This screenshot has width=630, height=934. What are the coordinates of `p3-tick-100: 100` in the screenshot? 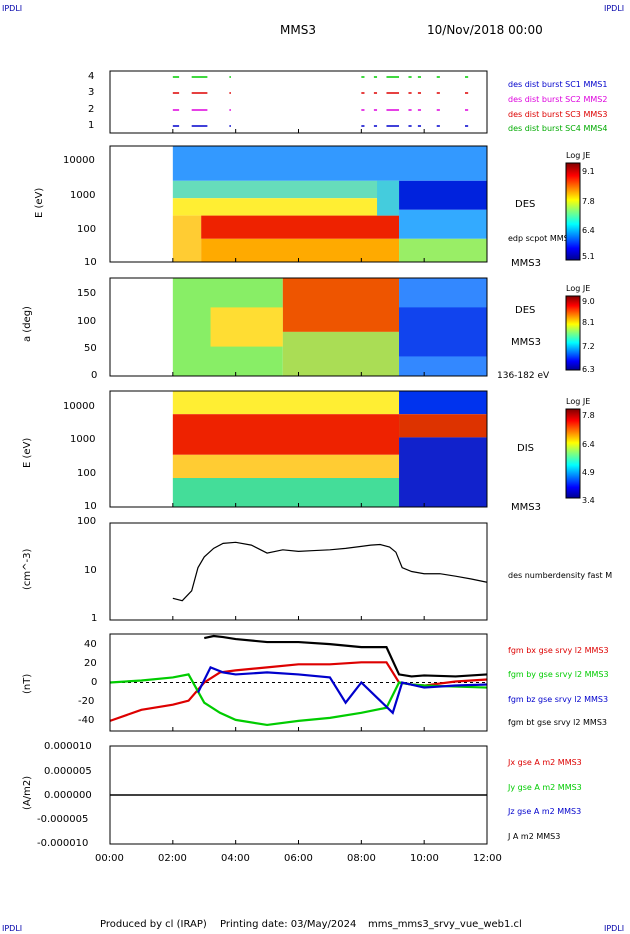 It's located at (87, 321).